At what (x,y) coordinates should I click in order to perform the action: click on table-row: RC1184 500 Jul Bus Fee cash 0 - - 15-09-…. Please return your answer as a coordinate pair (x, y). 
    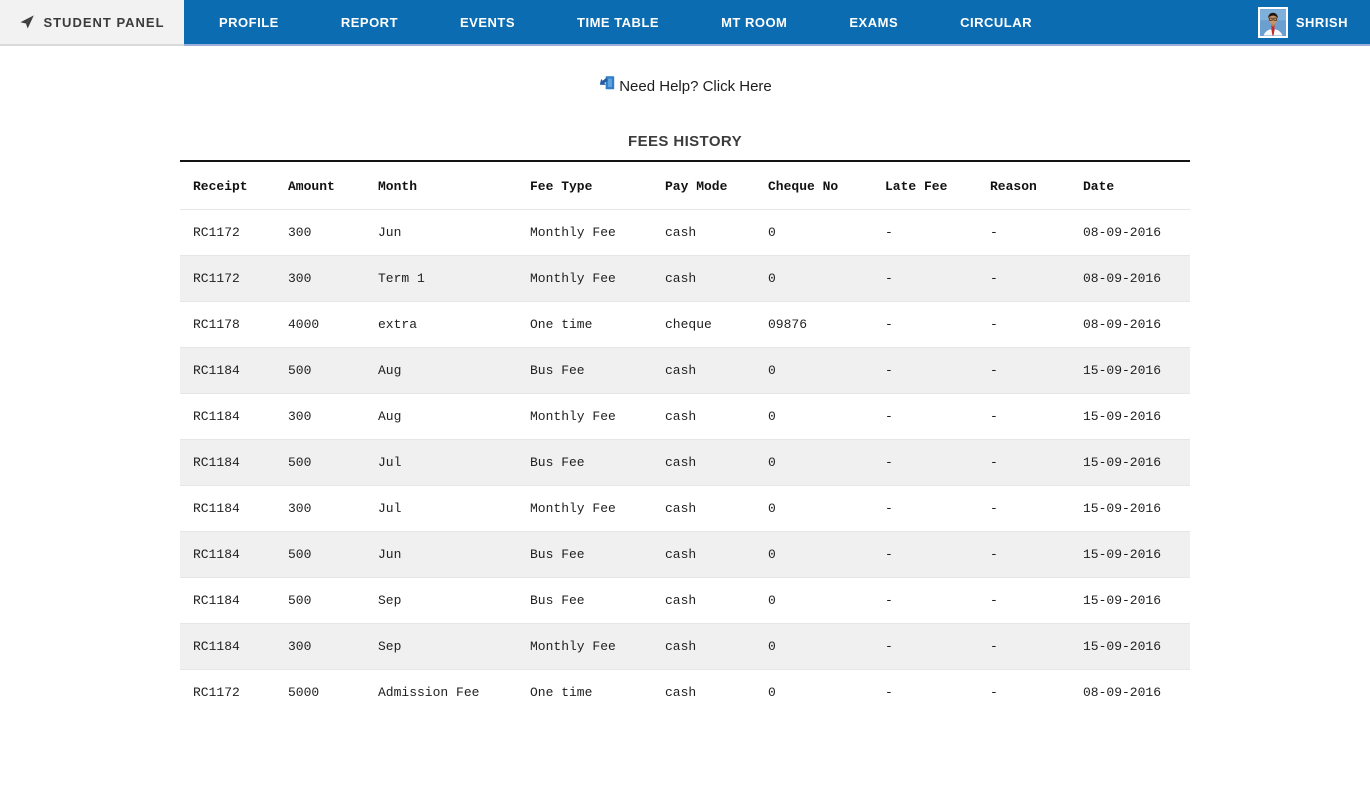
    Looking at the image, I should click on (685, 462).